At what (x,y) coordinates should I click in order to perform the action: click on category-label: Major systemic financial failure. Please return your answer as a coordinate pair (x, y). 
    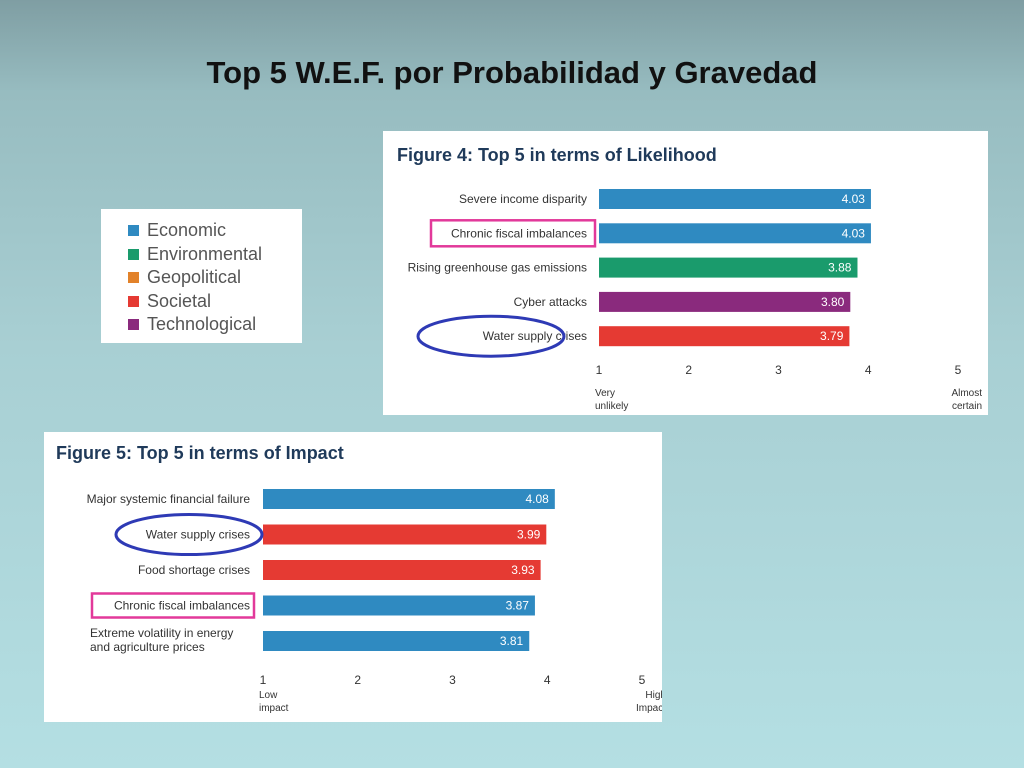
    Looking at the image, I should click on (169, 499).